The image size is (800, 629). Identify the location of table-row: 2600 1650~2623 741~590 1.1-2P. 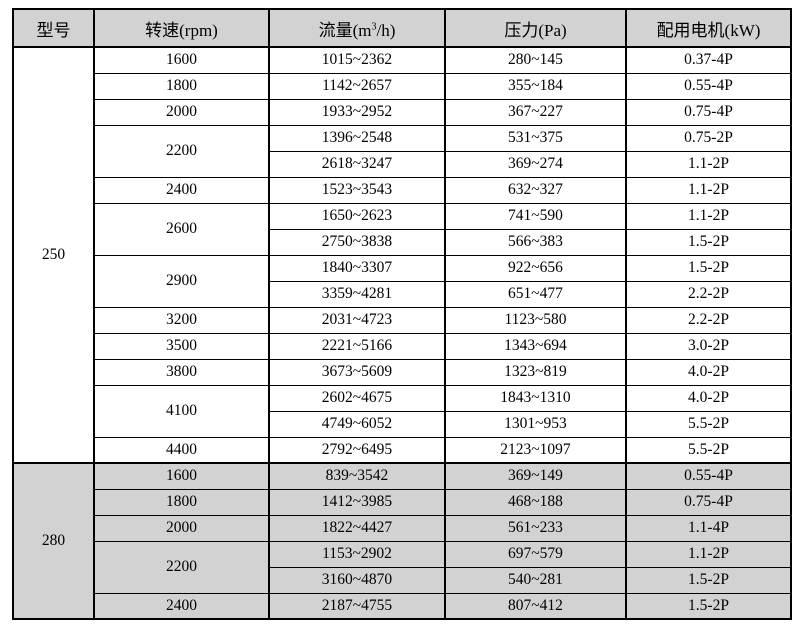
(402, 229).